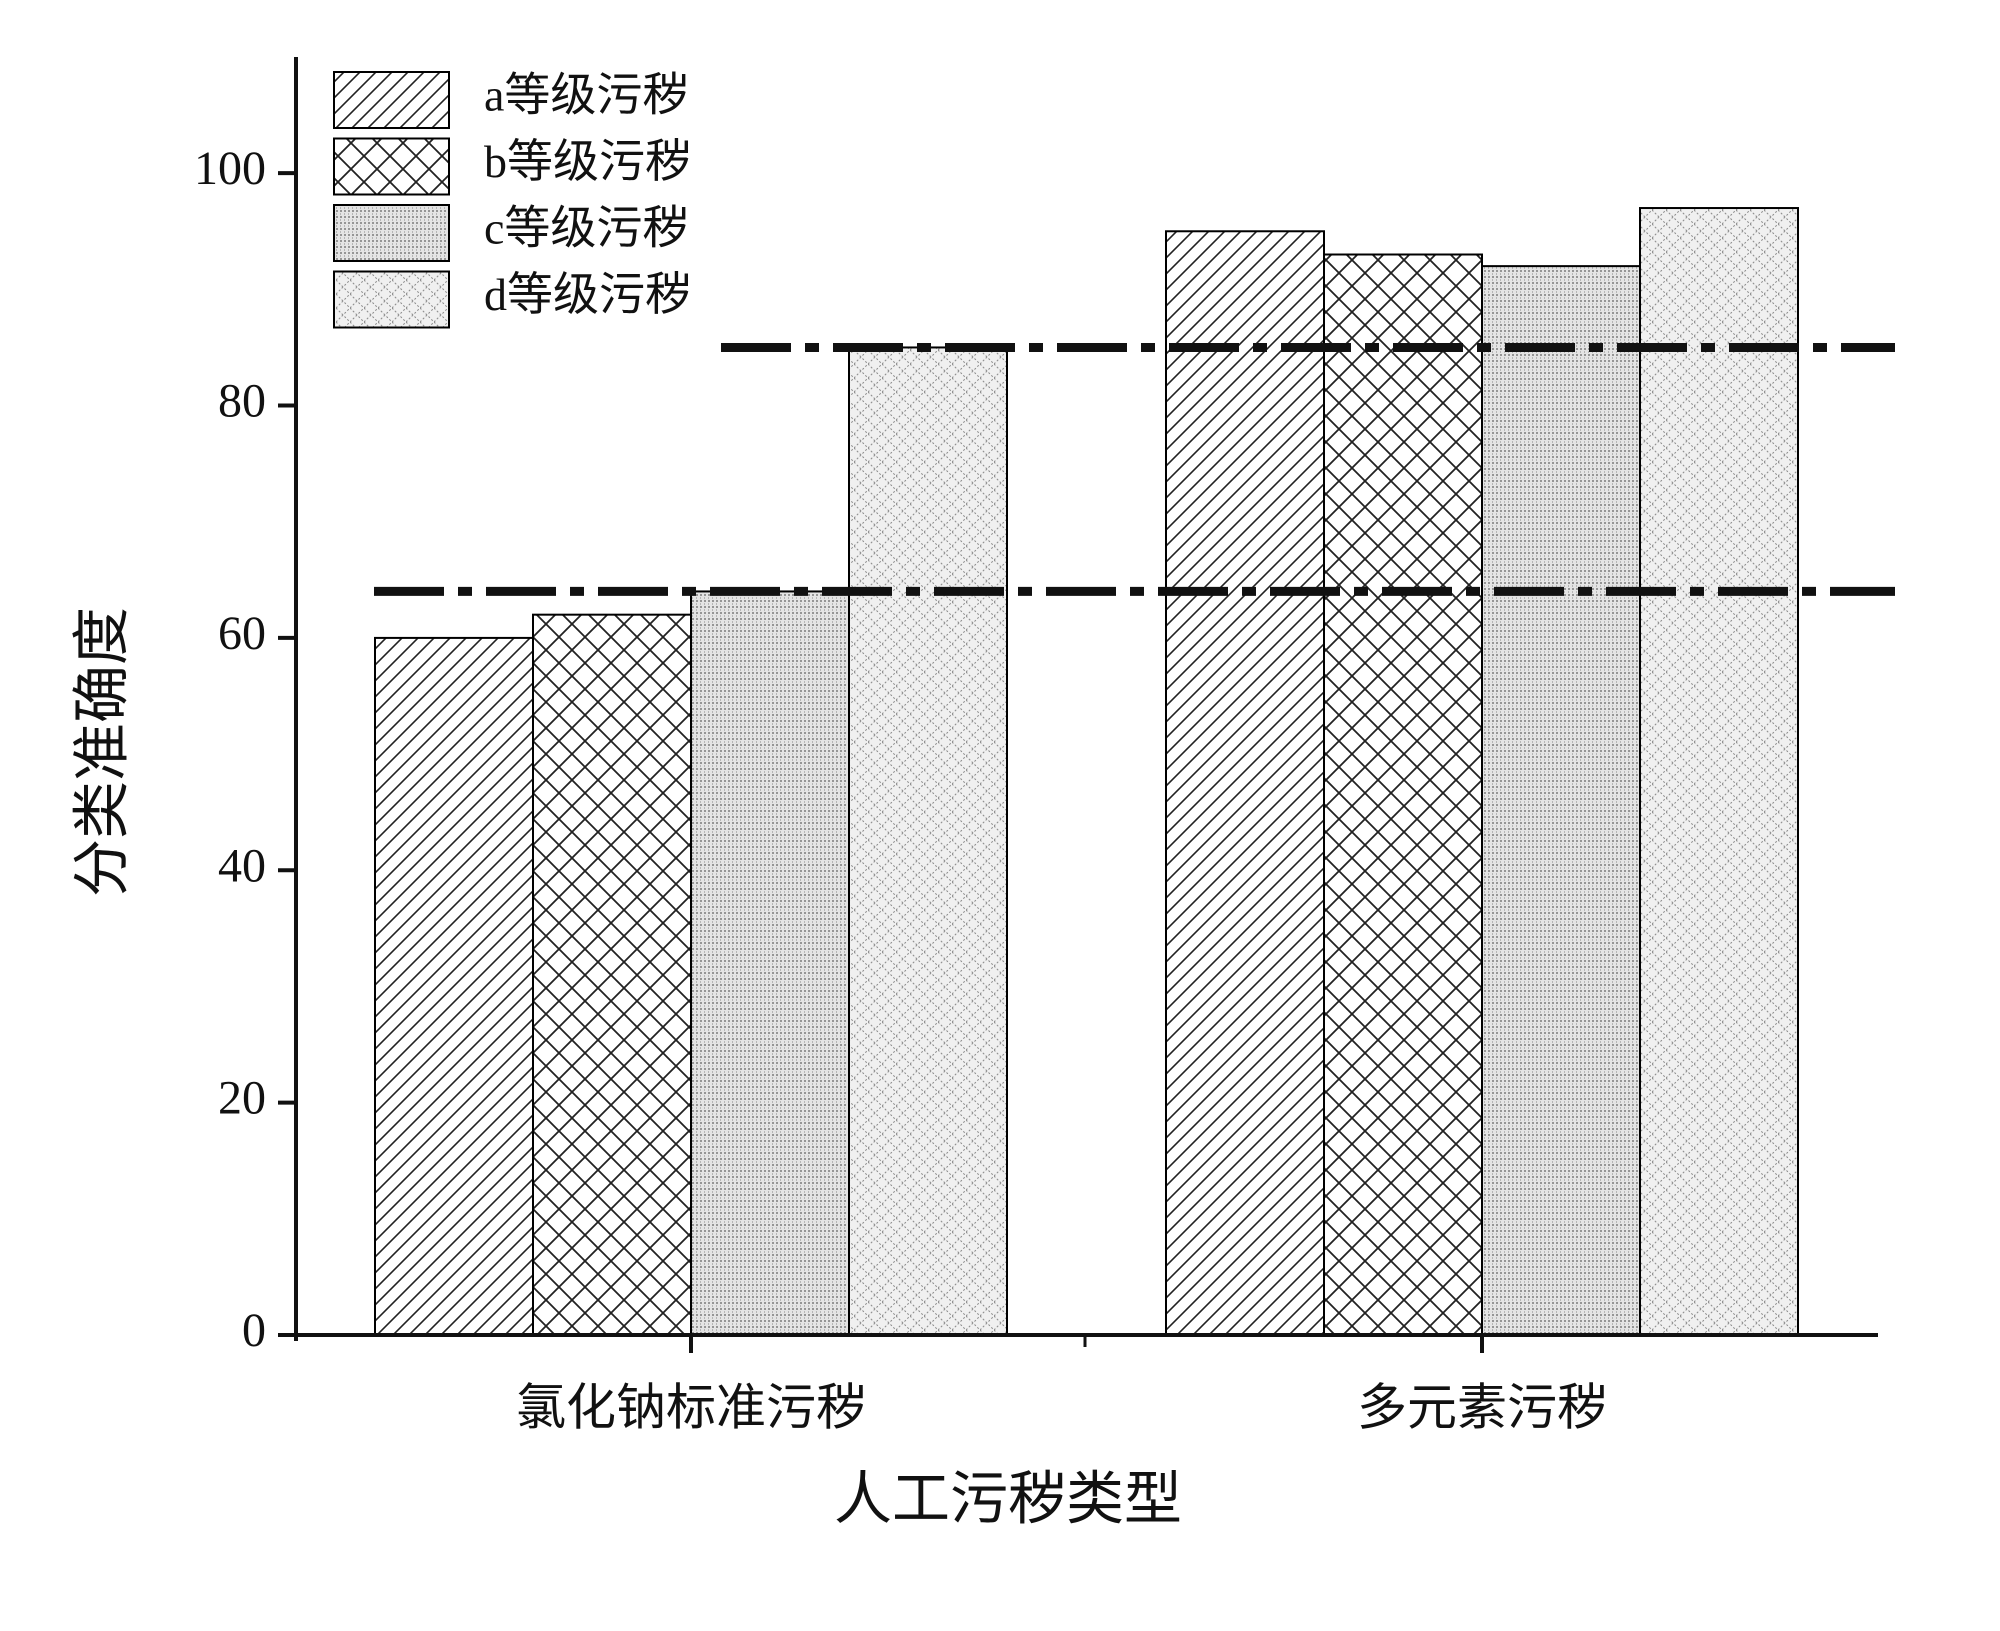  Describe the element at coordinates (242, 633) in the screenshot. I see `y-tick-label: 60` at that location.